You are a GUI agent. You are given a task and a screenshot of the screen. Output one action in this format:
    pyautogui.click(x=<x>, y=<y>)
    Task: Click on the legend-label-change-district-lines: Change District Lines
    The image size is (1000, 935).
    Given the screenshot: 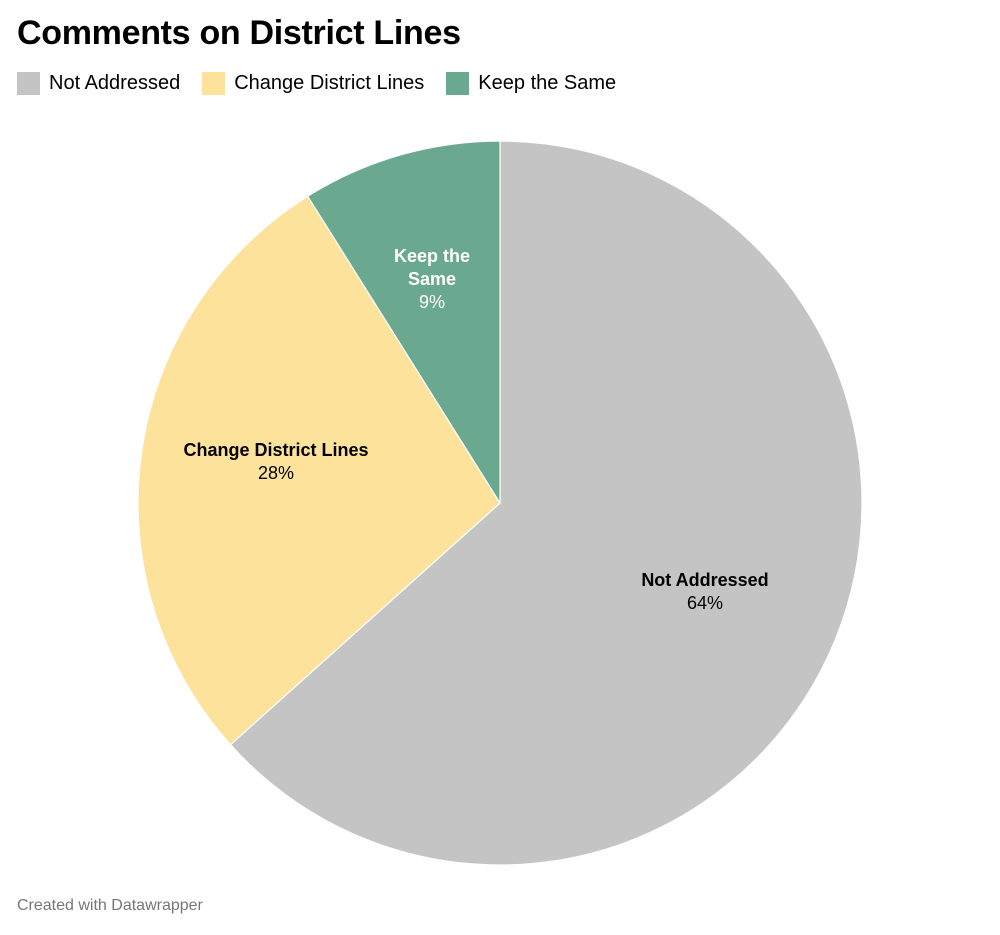 What is the action you would take?
    pyautogui.click(x=329, y=83)
    